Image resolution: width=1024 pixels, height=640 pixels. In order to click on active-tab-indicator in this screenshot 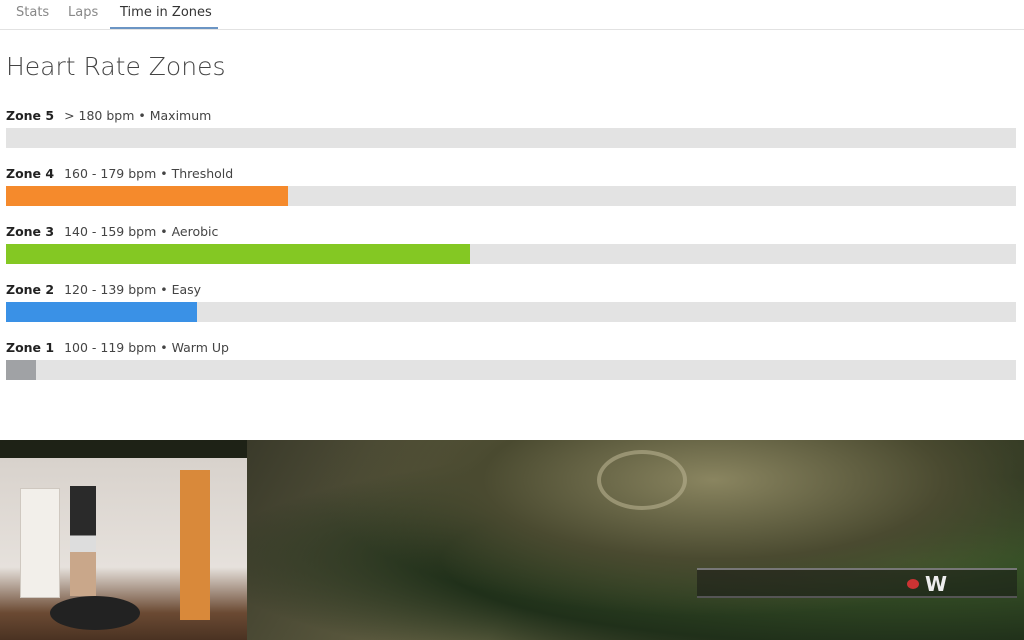, I will do `click(164, 28)`.